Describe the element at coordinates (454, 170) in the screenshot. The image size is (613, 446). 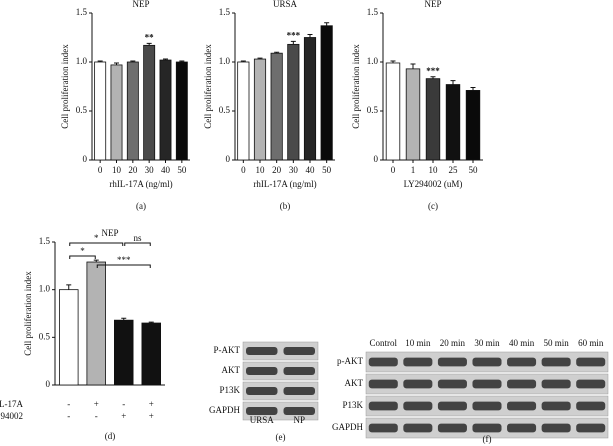
I see `x-tick-label: 25` at that location.